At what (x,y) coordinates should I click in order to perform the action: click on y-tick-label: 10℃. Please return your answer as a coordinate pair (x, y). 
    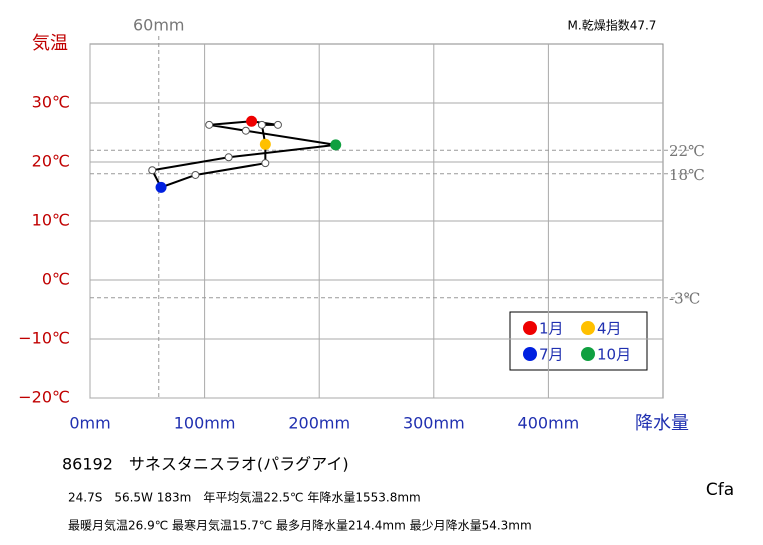
    Looking at the image, I should click on (51, 220).